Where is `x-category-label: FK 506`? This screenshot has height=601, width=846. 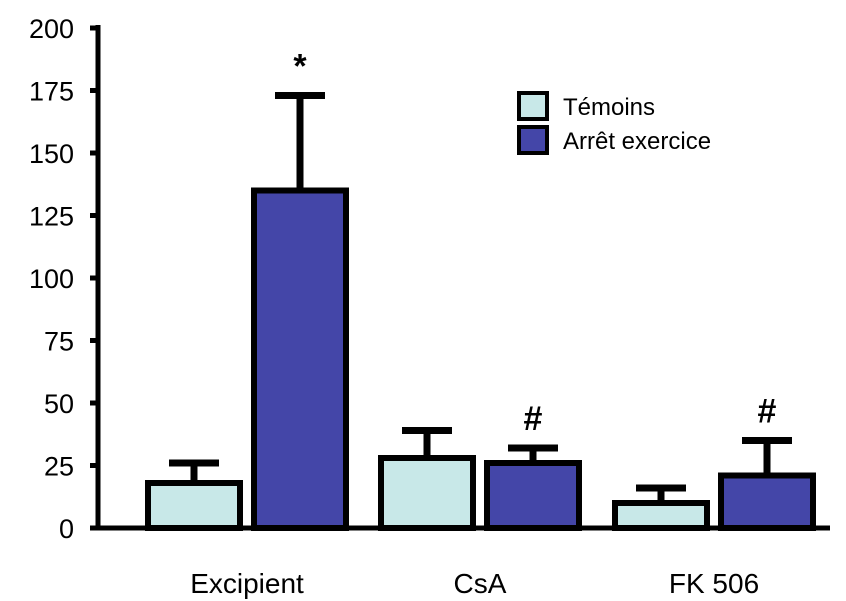
x-category-label: FK 506 is located at coordinates (714, 583).